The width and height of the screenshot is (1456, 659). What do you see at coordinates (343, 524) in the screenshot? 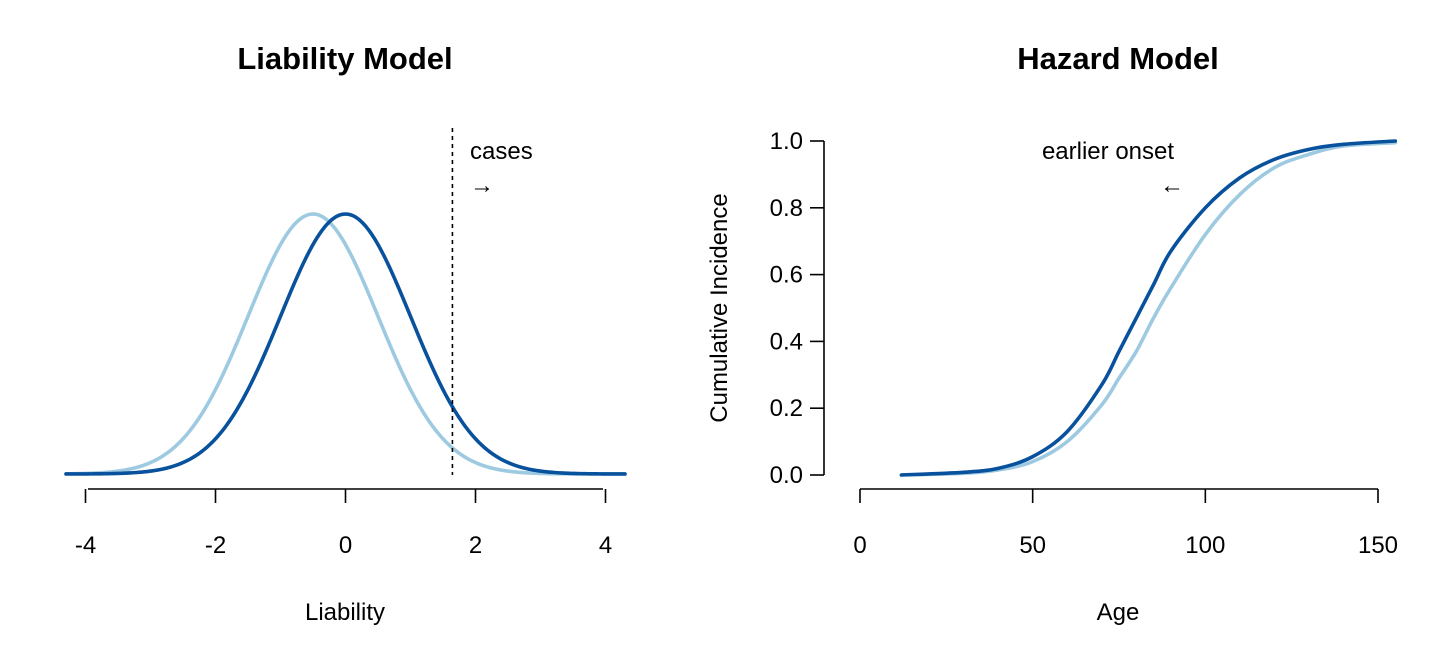
I see `liability-x-ticks: -4 -2 0 2 4` at bounding box center [343, 524].